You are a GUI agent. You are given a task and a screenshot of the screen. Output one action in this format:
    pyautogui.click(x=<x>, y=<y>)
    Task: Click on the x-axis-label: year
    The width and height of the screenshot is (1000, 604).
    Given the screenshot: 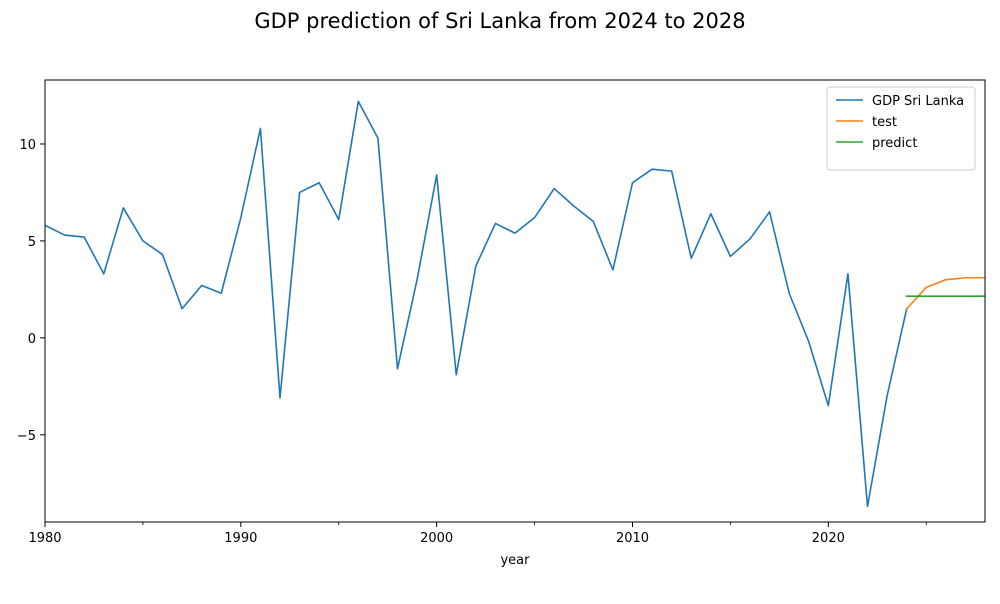 What is the action you would take?
    pyautogui.click(x=515, y=560)
    